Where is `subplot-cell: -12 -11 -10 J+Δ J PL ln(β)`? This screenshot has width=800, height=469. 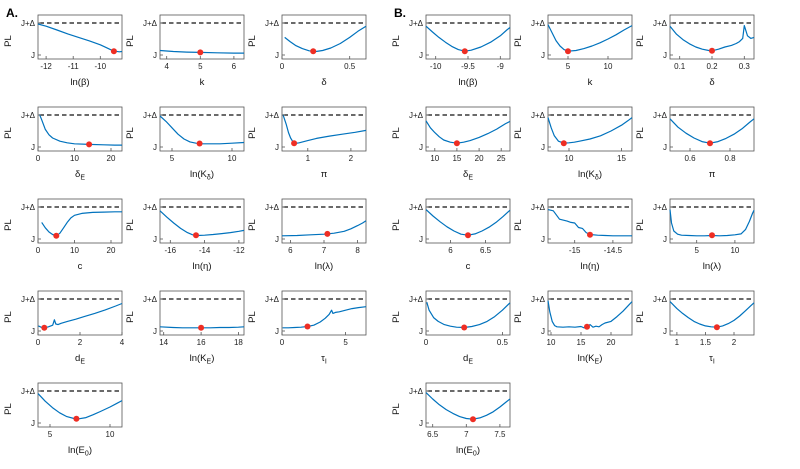 subplot-cell: -12 -11 -10 J+Δ J PL ln(β) is located at coordinates (64, 52).